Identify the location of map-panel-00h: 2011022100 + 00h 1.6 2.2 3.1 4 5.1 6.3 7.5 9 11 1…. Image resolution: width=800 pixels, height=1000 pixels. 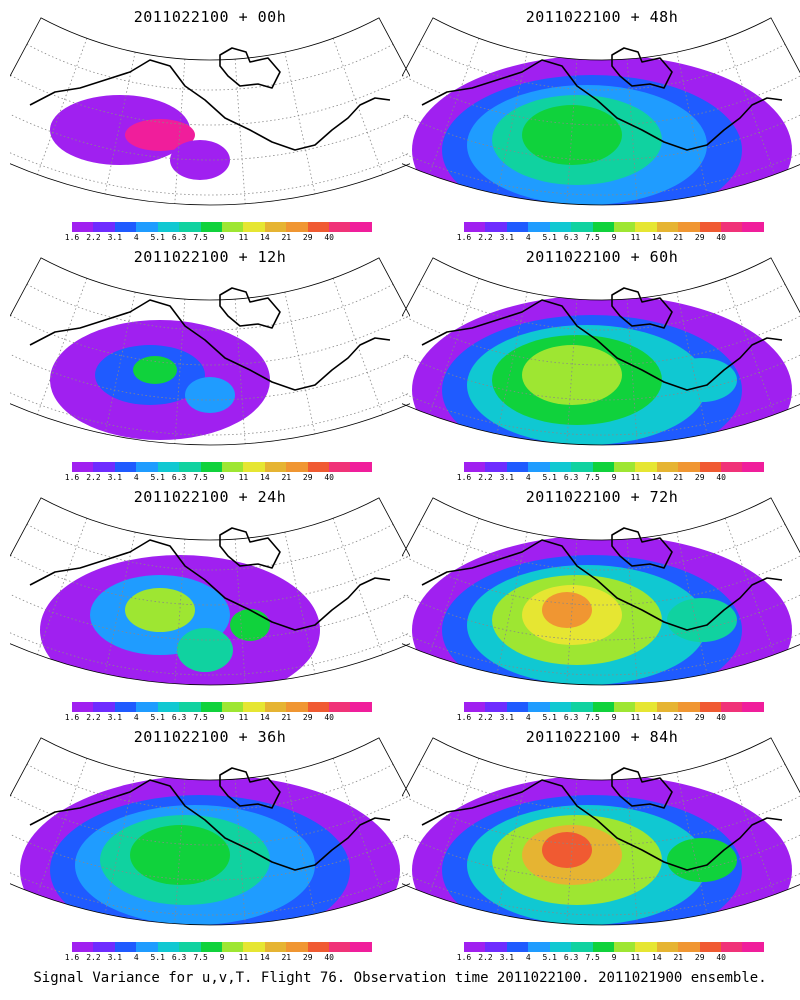
(210, 121).